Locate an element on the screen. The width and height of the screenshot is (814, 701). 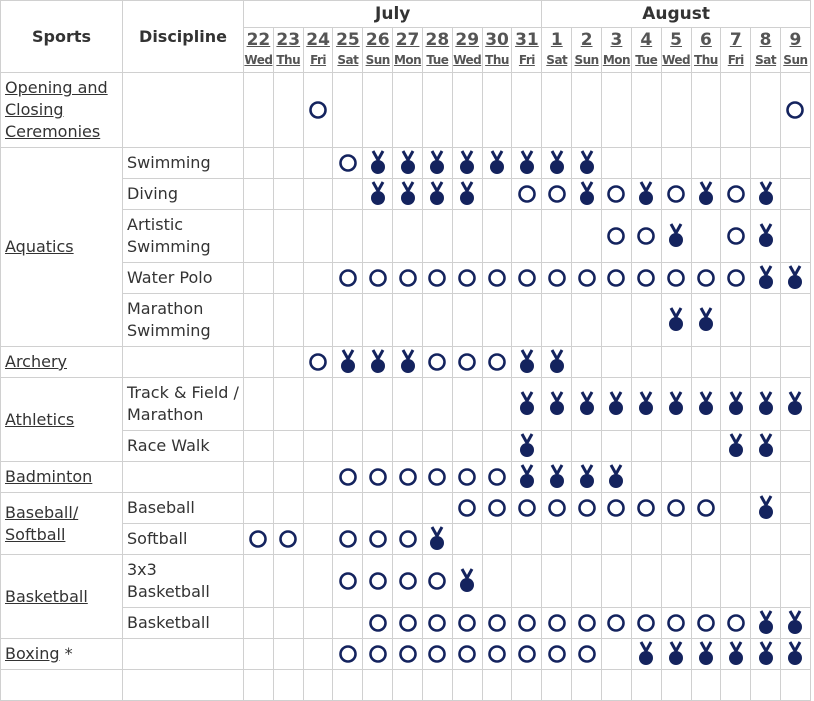
sport-link: Athletics is located at coordinates (40, 419).